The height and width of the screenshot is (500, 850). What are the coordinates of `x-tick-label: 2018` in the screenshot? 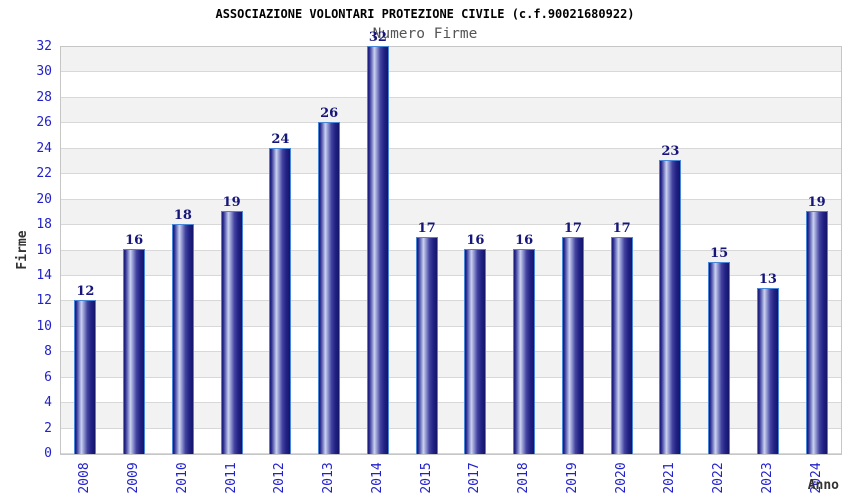 It's located at (524, 478).